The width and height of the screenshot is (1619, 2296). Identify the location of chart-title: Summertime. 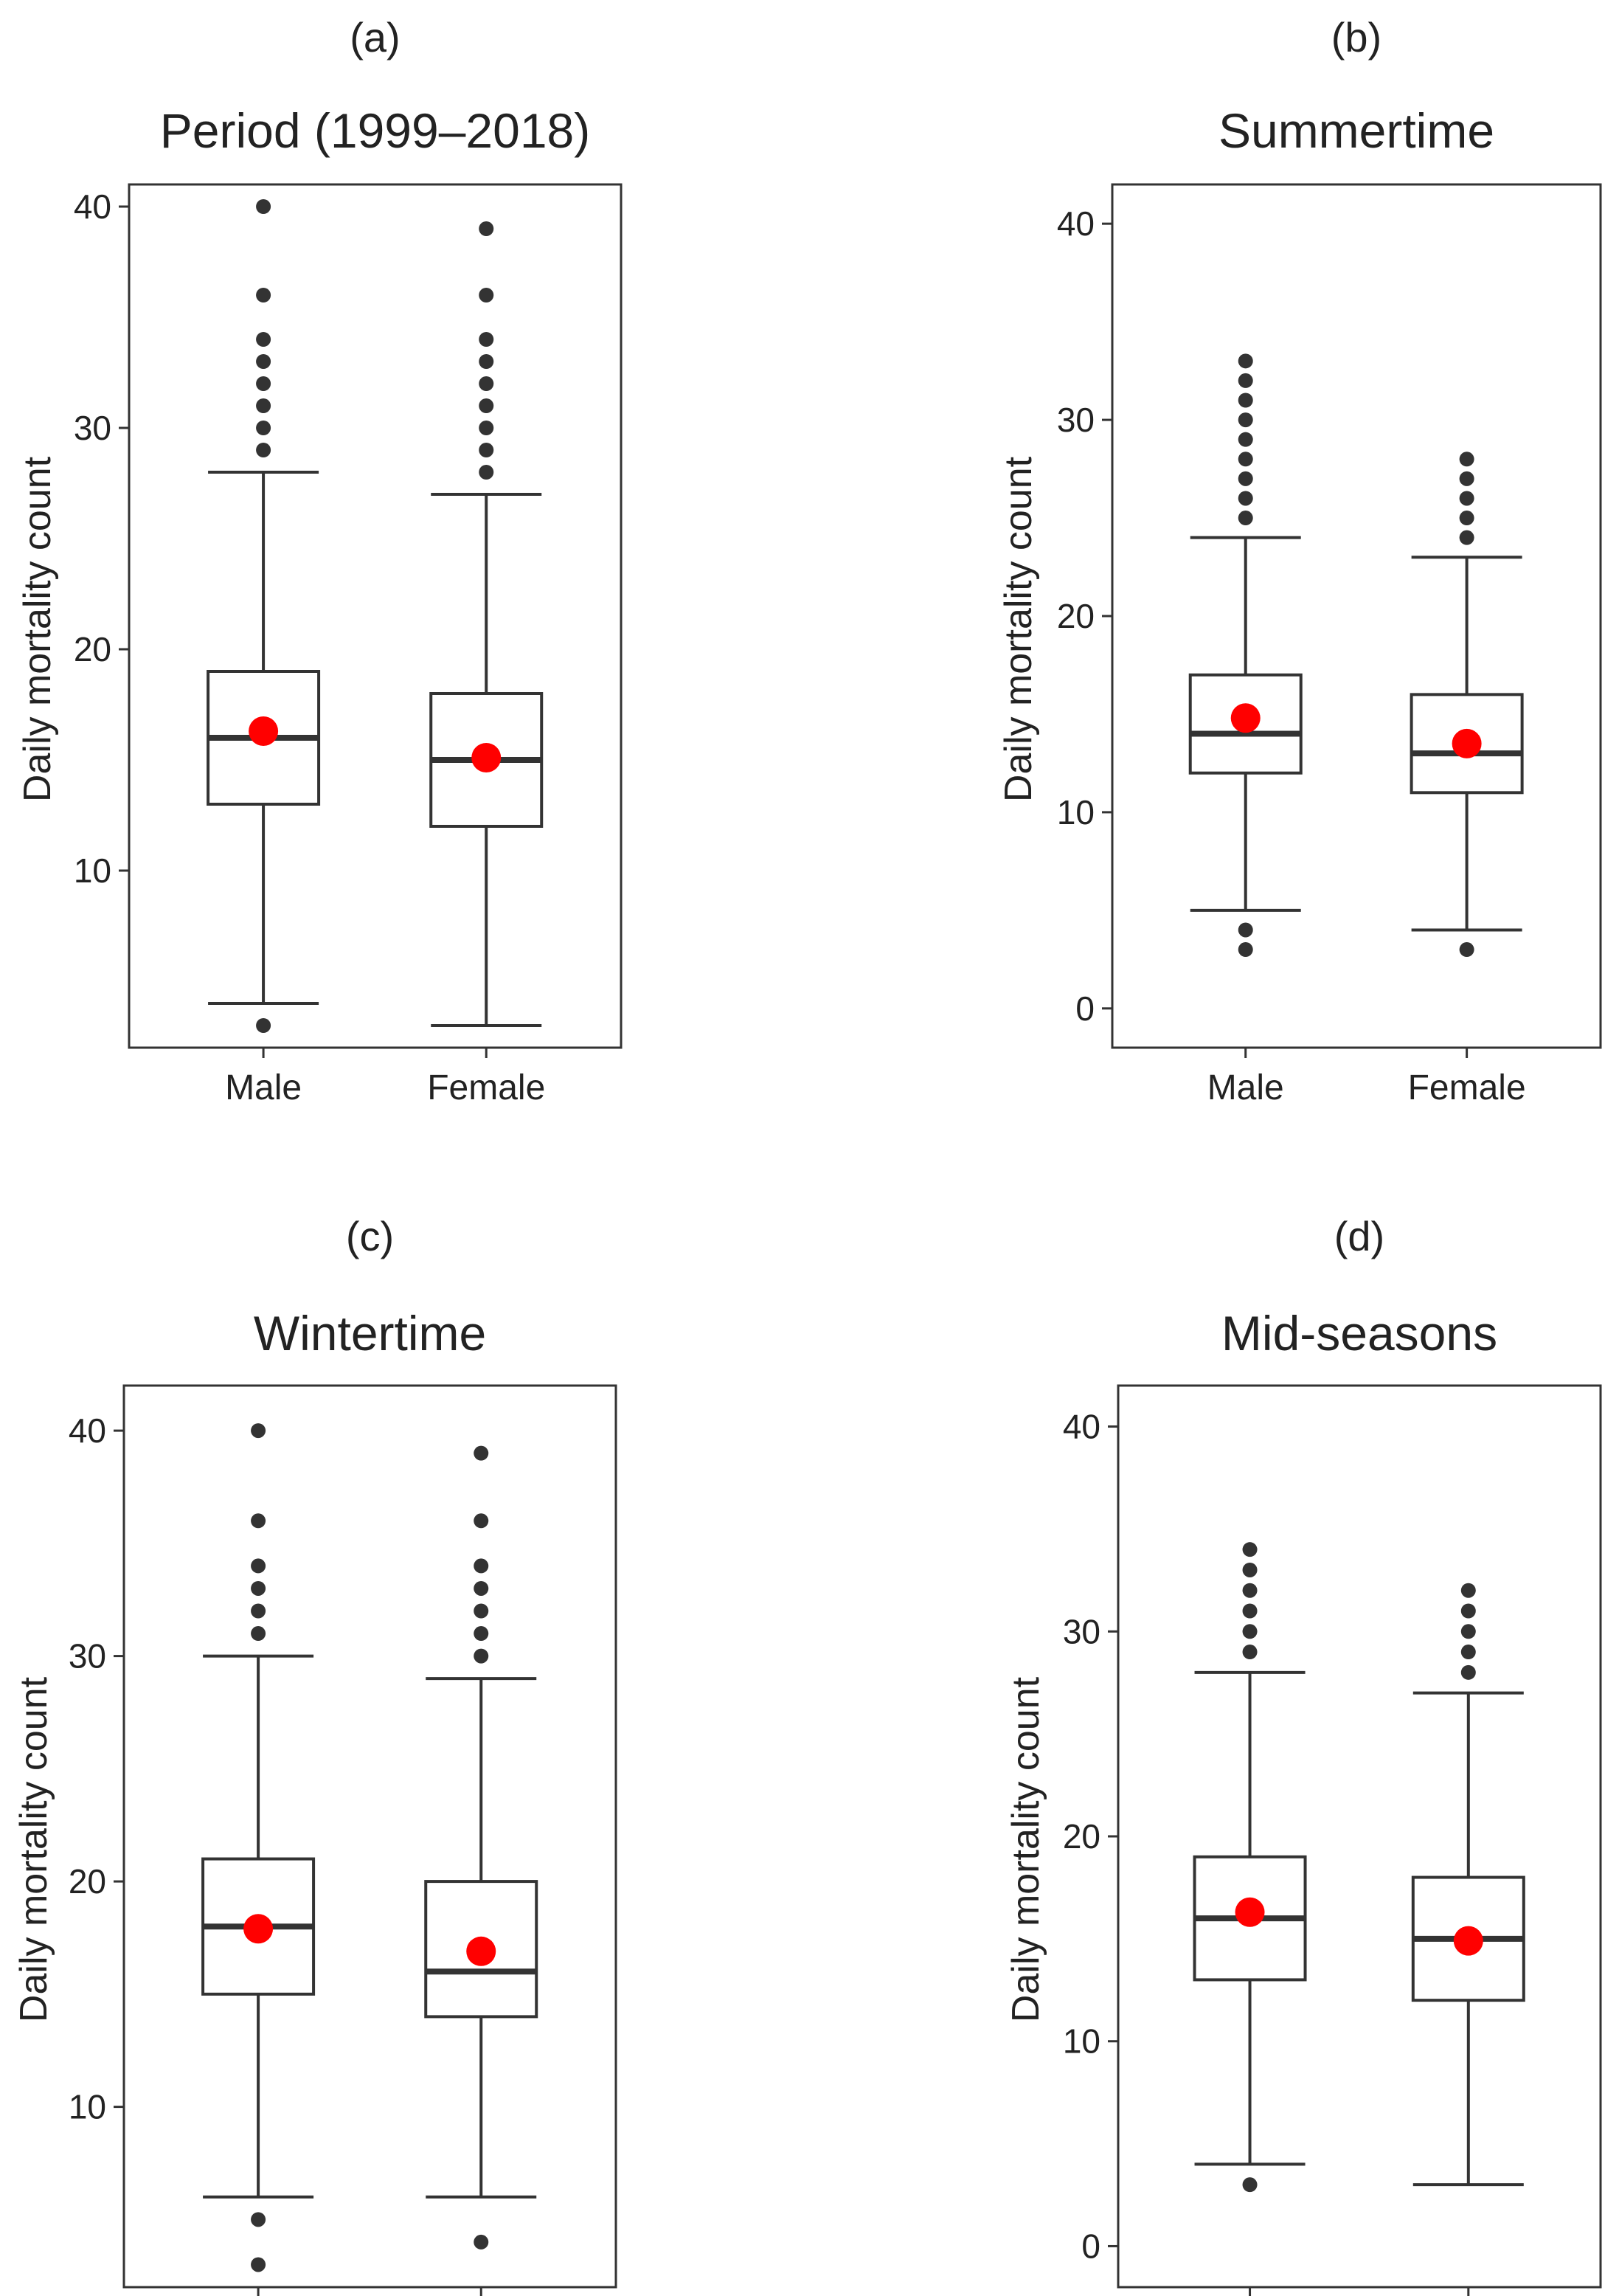
(1356, 130).